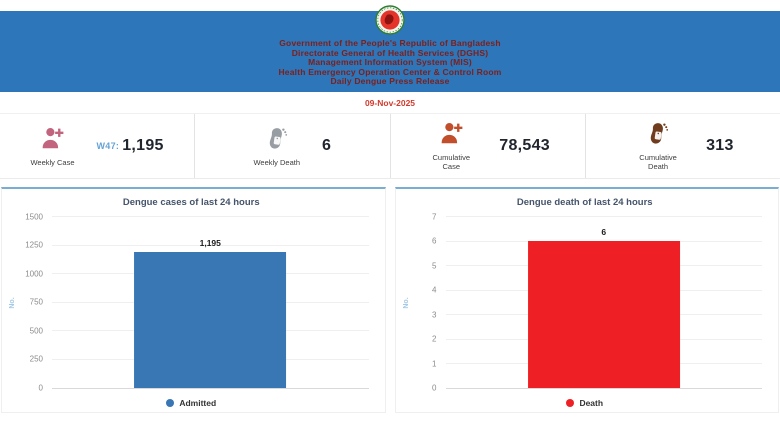 Image resolution: width=780 pixels, height=438 pixels. What do you see at coordinates (488, 145) in the screenshot?
I see `stat-card-cumulative-case: Cumulative Case 78,543` at bounding box center [488, 145].